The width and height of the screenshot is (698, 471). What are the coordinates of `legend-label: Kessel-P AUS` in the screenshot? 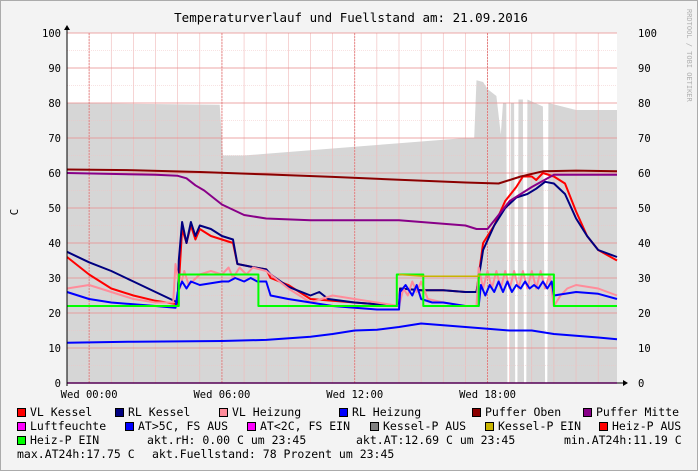 It's located at (425, 426).